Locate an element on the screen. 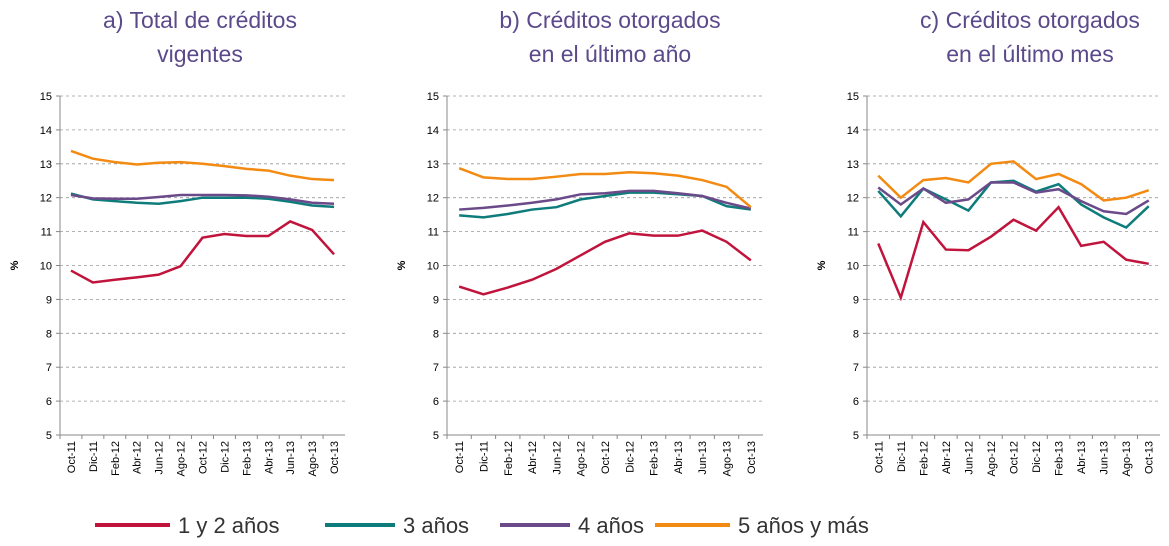 This screenshot has width=1169, height=546. legend-label: 1 y 2 años is located at coordinates (229, 525).